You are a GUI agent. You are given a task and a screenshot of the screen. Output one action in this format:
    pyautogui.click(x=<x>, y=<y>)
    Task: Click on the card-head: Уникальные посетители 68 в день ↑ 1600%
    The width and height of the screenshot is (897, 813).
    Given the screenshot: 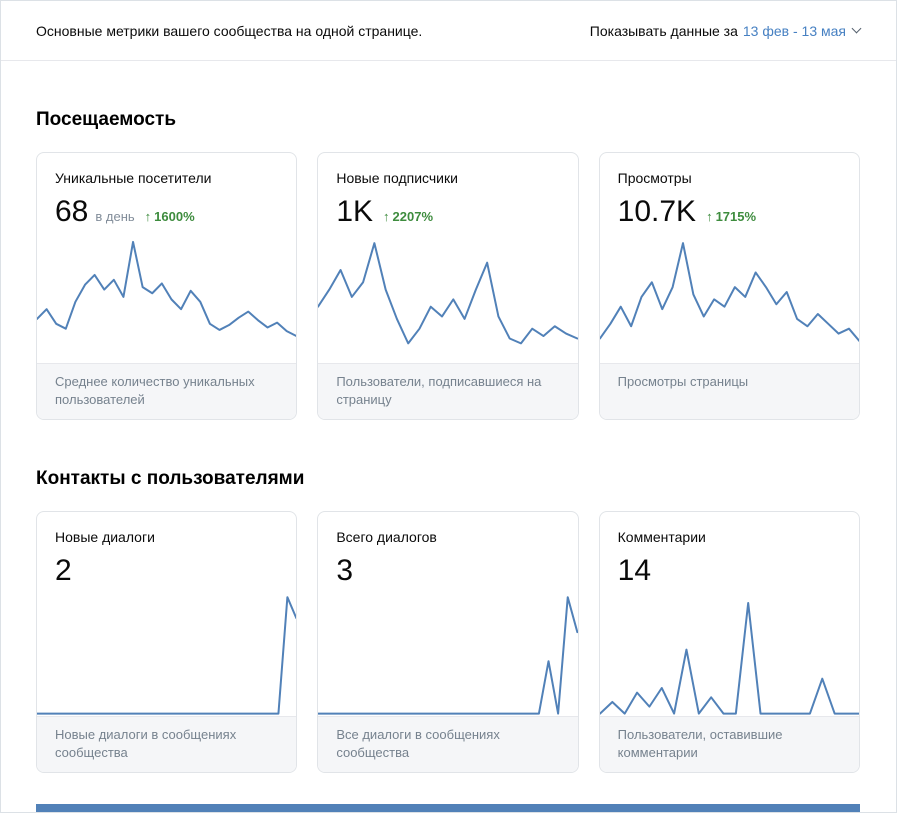 What is the action you would take?
    pyautogui.click(x=166, y=191)
    